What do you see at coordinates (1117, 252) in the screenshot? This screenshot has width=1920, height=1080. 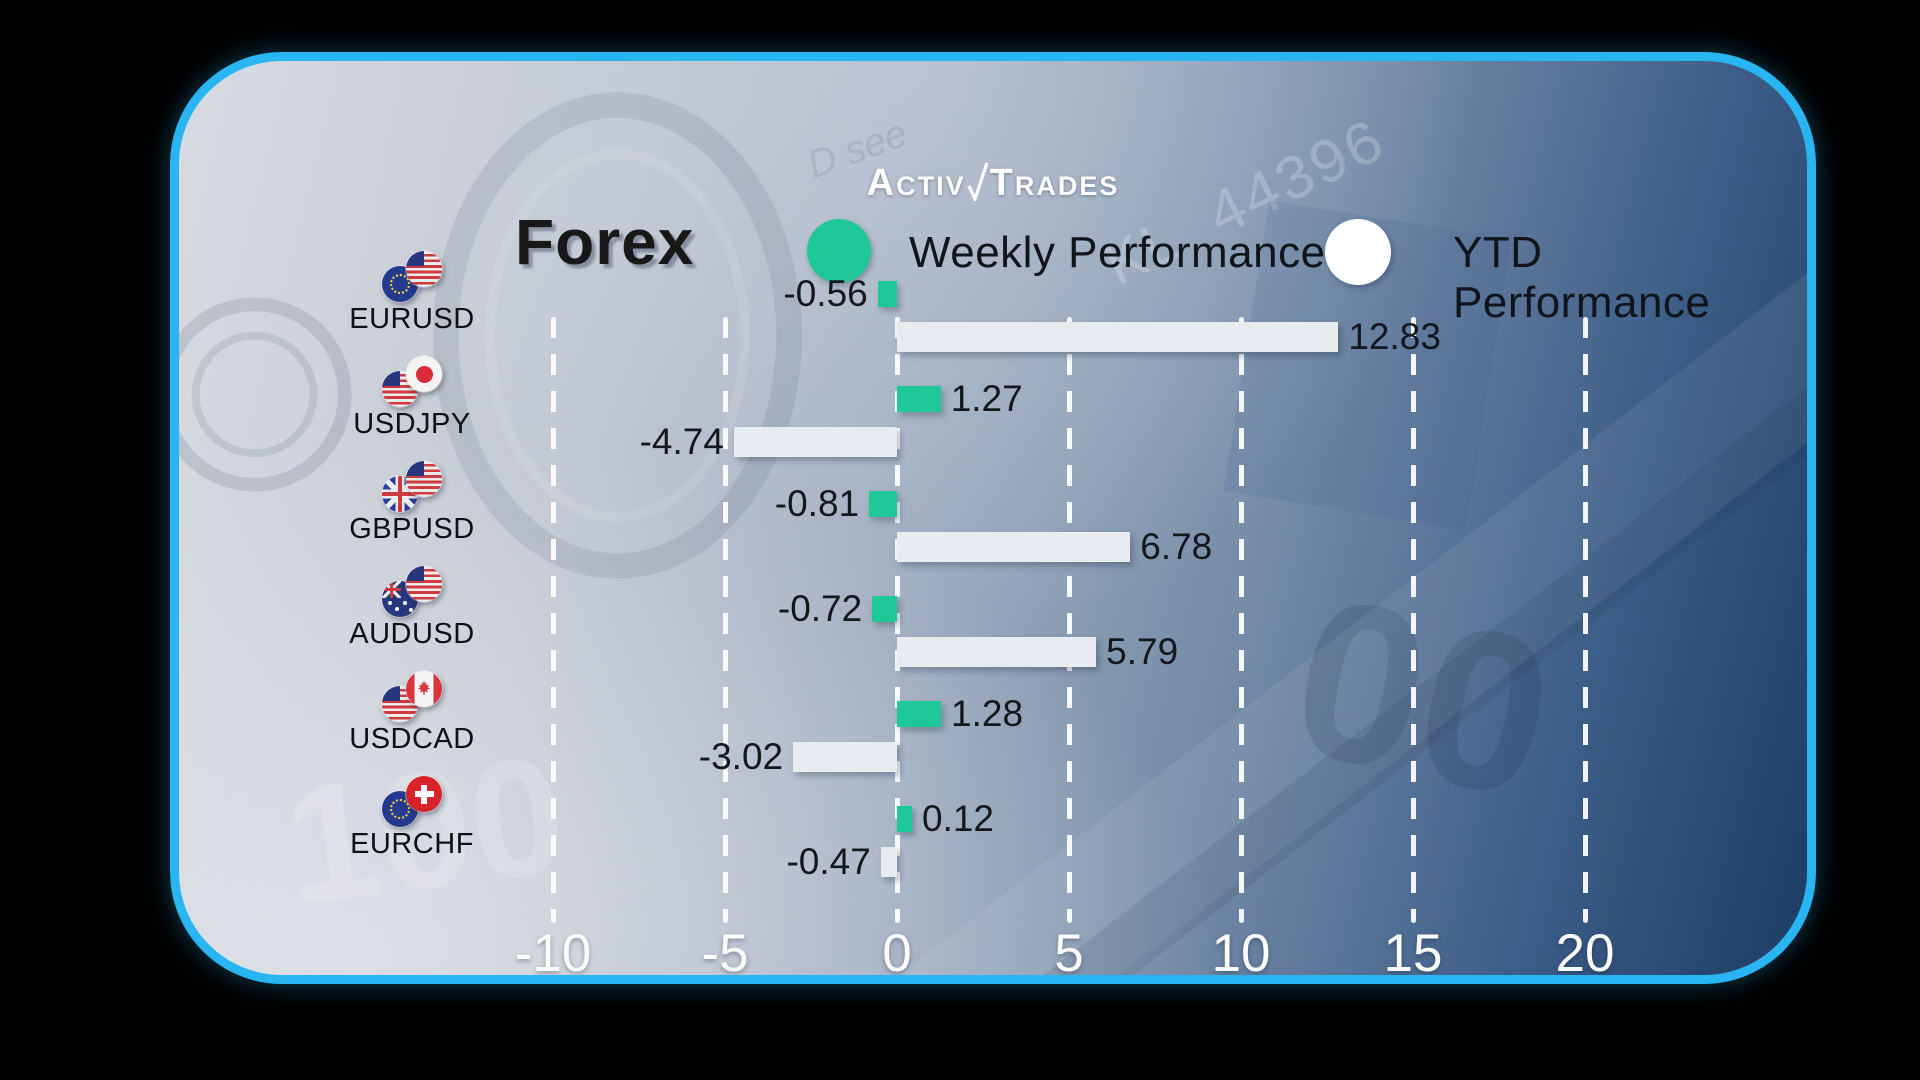 I see `legend-weekly-label: Weekly Performance` at bounding box center [1117, 252].